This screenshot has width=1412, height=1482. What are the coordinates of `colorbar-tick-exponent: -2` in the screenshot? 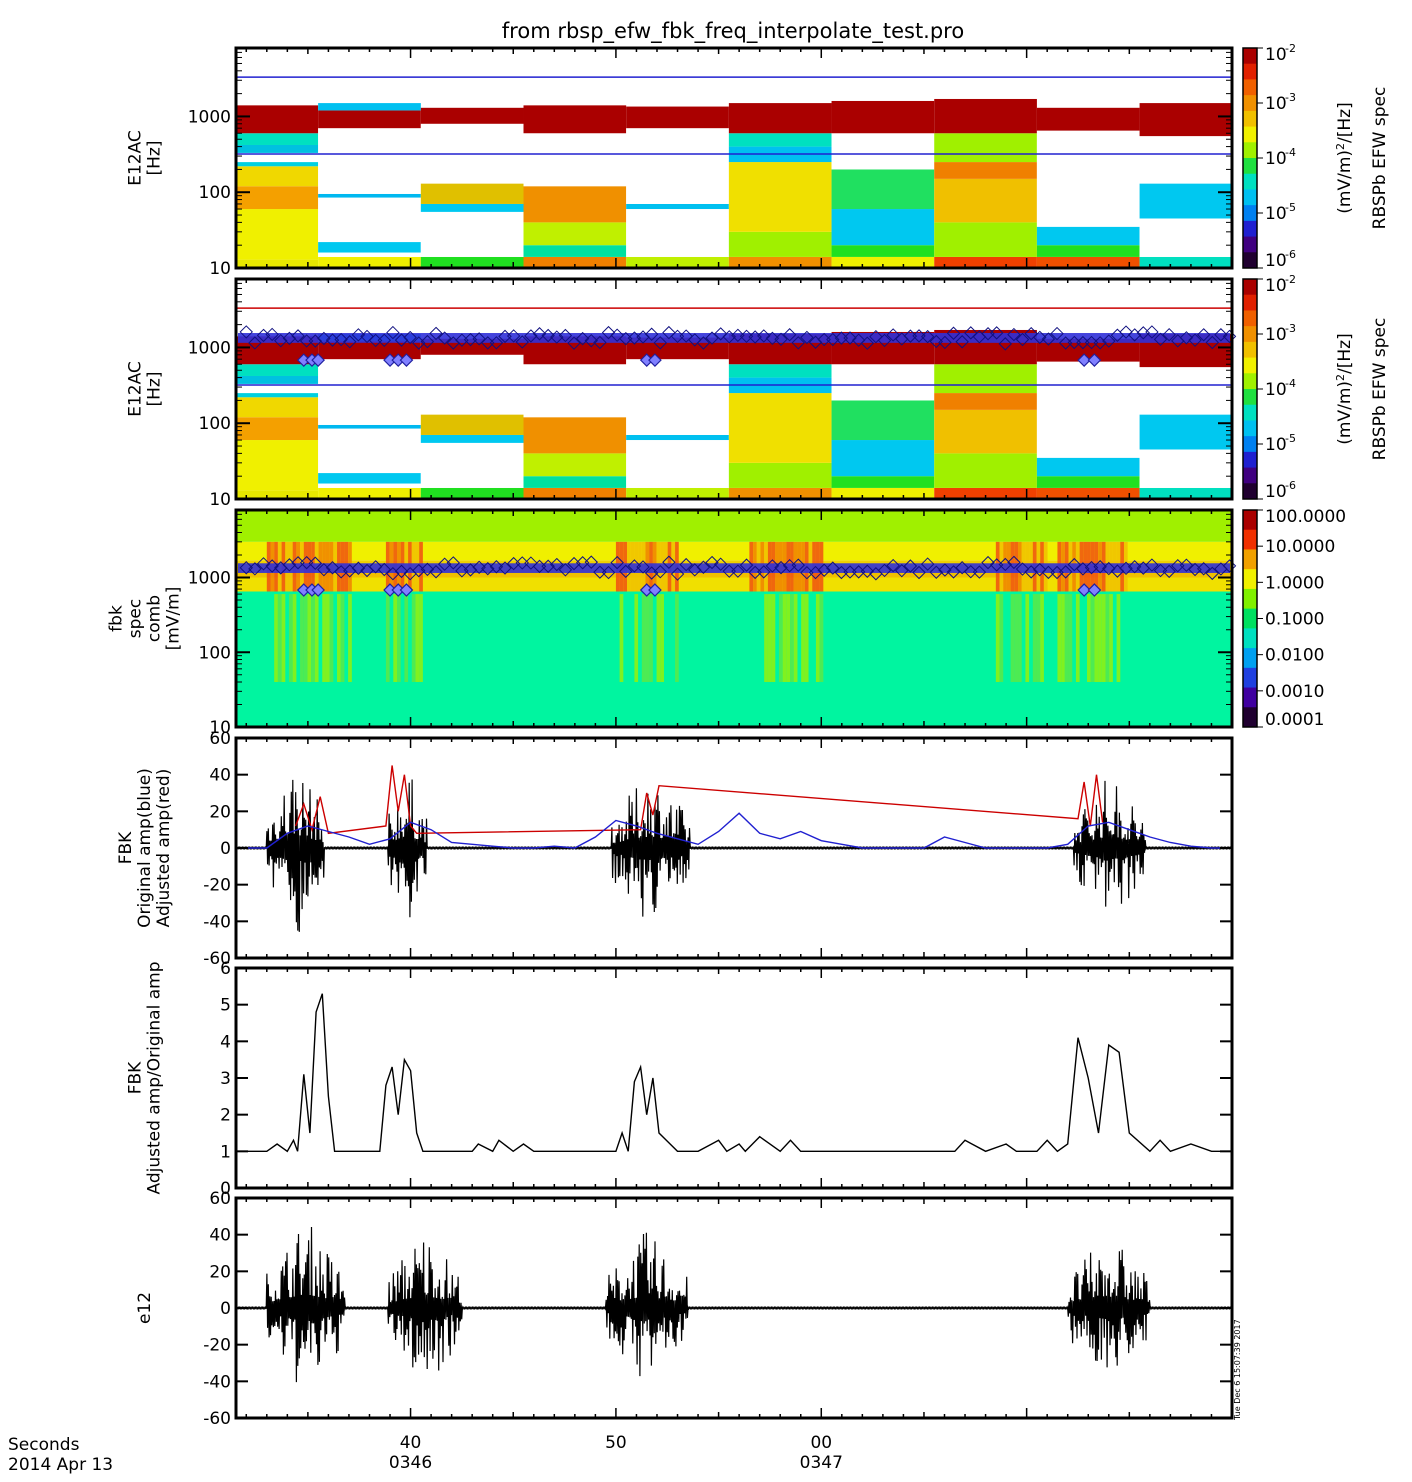 It's located at (1290, 48).